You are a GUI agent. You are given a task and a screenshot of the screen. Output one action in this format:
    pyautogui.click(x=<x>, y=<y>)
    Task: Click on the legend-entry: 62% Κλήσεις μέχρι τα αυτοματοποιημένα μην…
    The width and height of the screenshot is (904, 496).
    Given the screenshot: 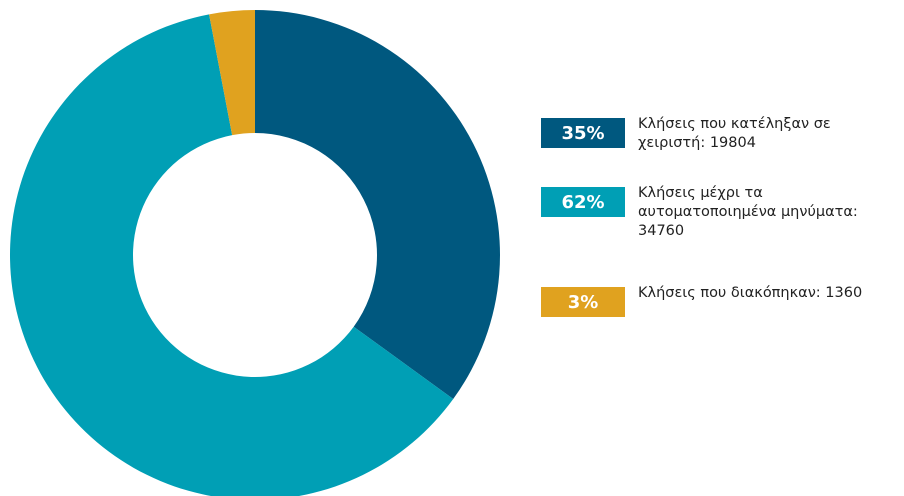 What is the action you would take?
    pyautogui.click(x=720, y=213)
    